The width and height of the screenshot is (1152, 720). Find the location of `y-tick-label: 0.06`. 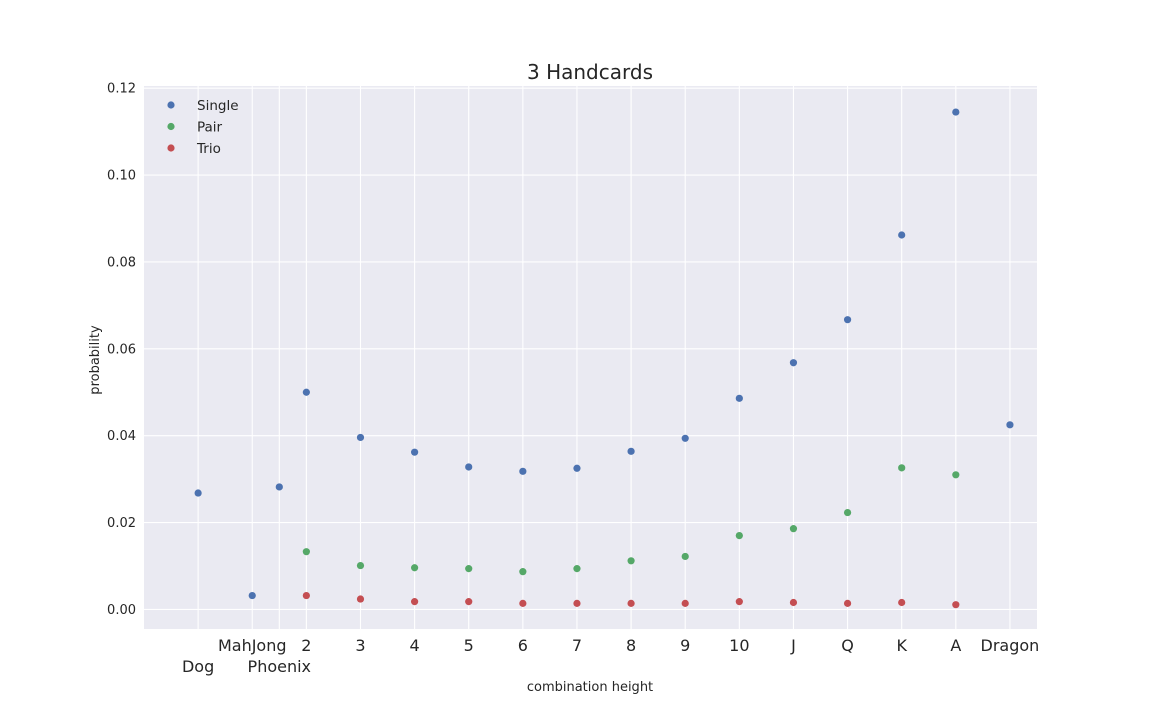

y-tick-label: 0.06 is located at coordinates (121, 349).